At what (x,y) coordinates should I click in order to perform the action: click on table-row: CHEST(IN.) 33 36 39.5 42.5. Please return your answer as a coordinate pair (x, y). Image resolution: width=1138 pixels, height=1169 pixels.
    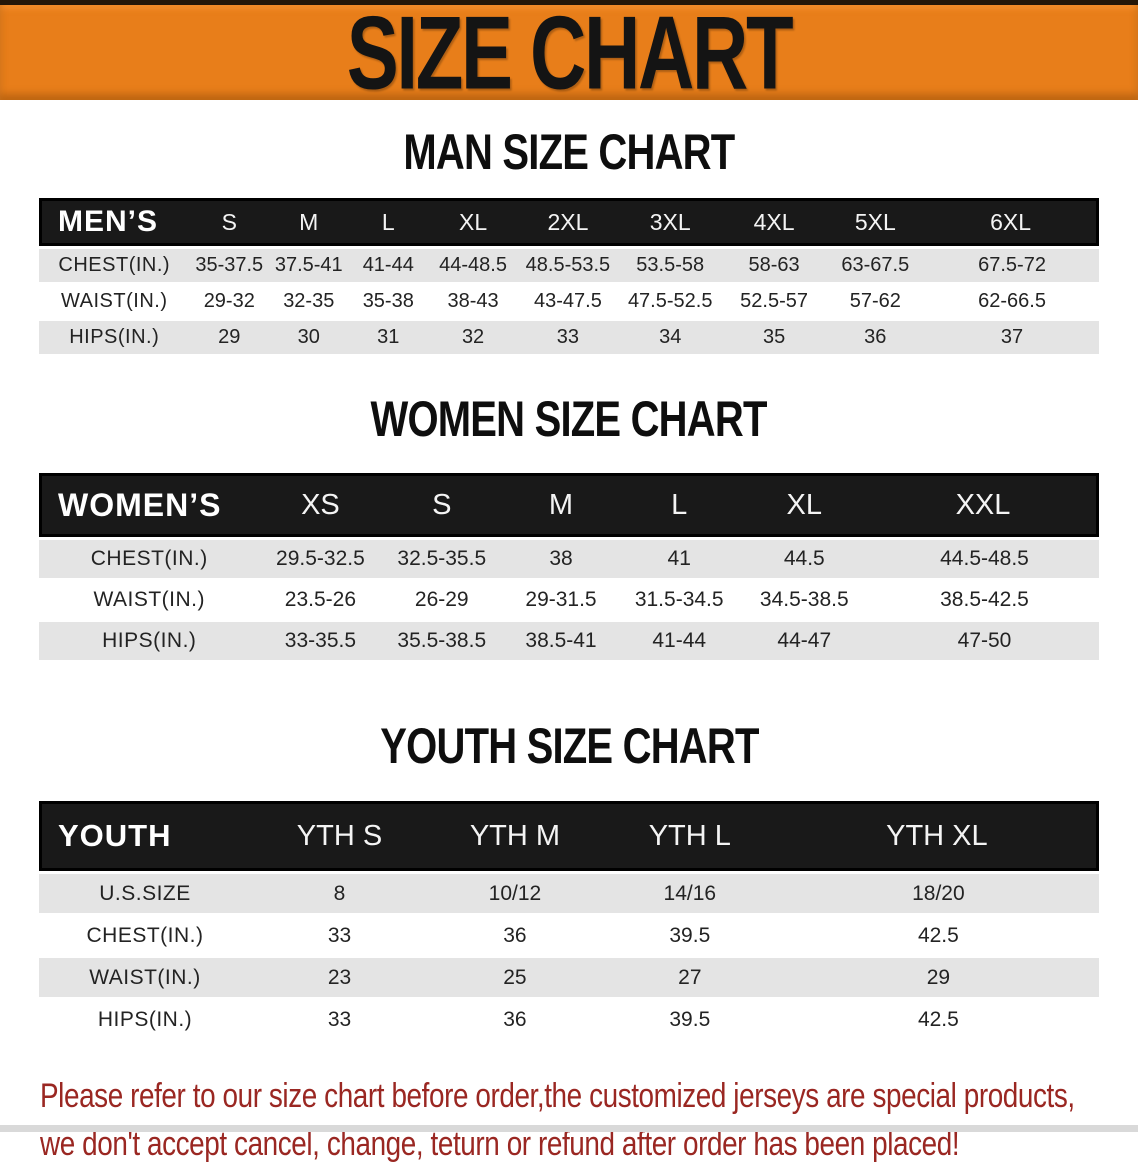
    Looking at the image, I should click on (569, 935).